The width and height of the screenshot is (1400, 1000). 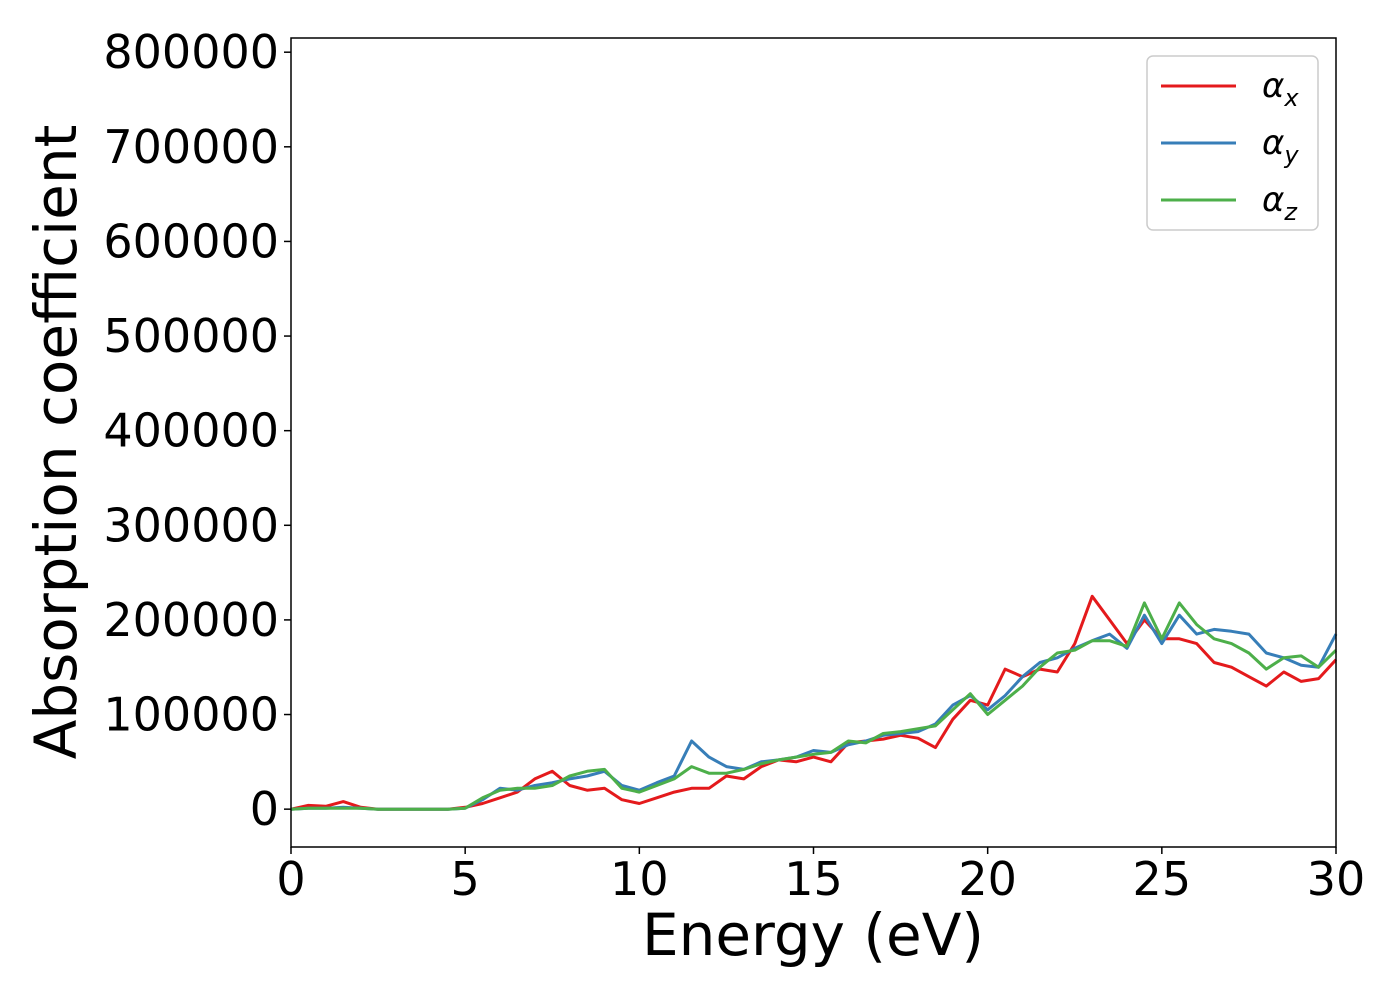 I want to click on y-tick-label: 700000, so click(x=191, y=147).